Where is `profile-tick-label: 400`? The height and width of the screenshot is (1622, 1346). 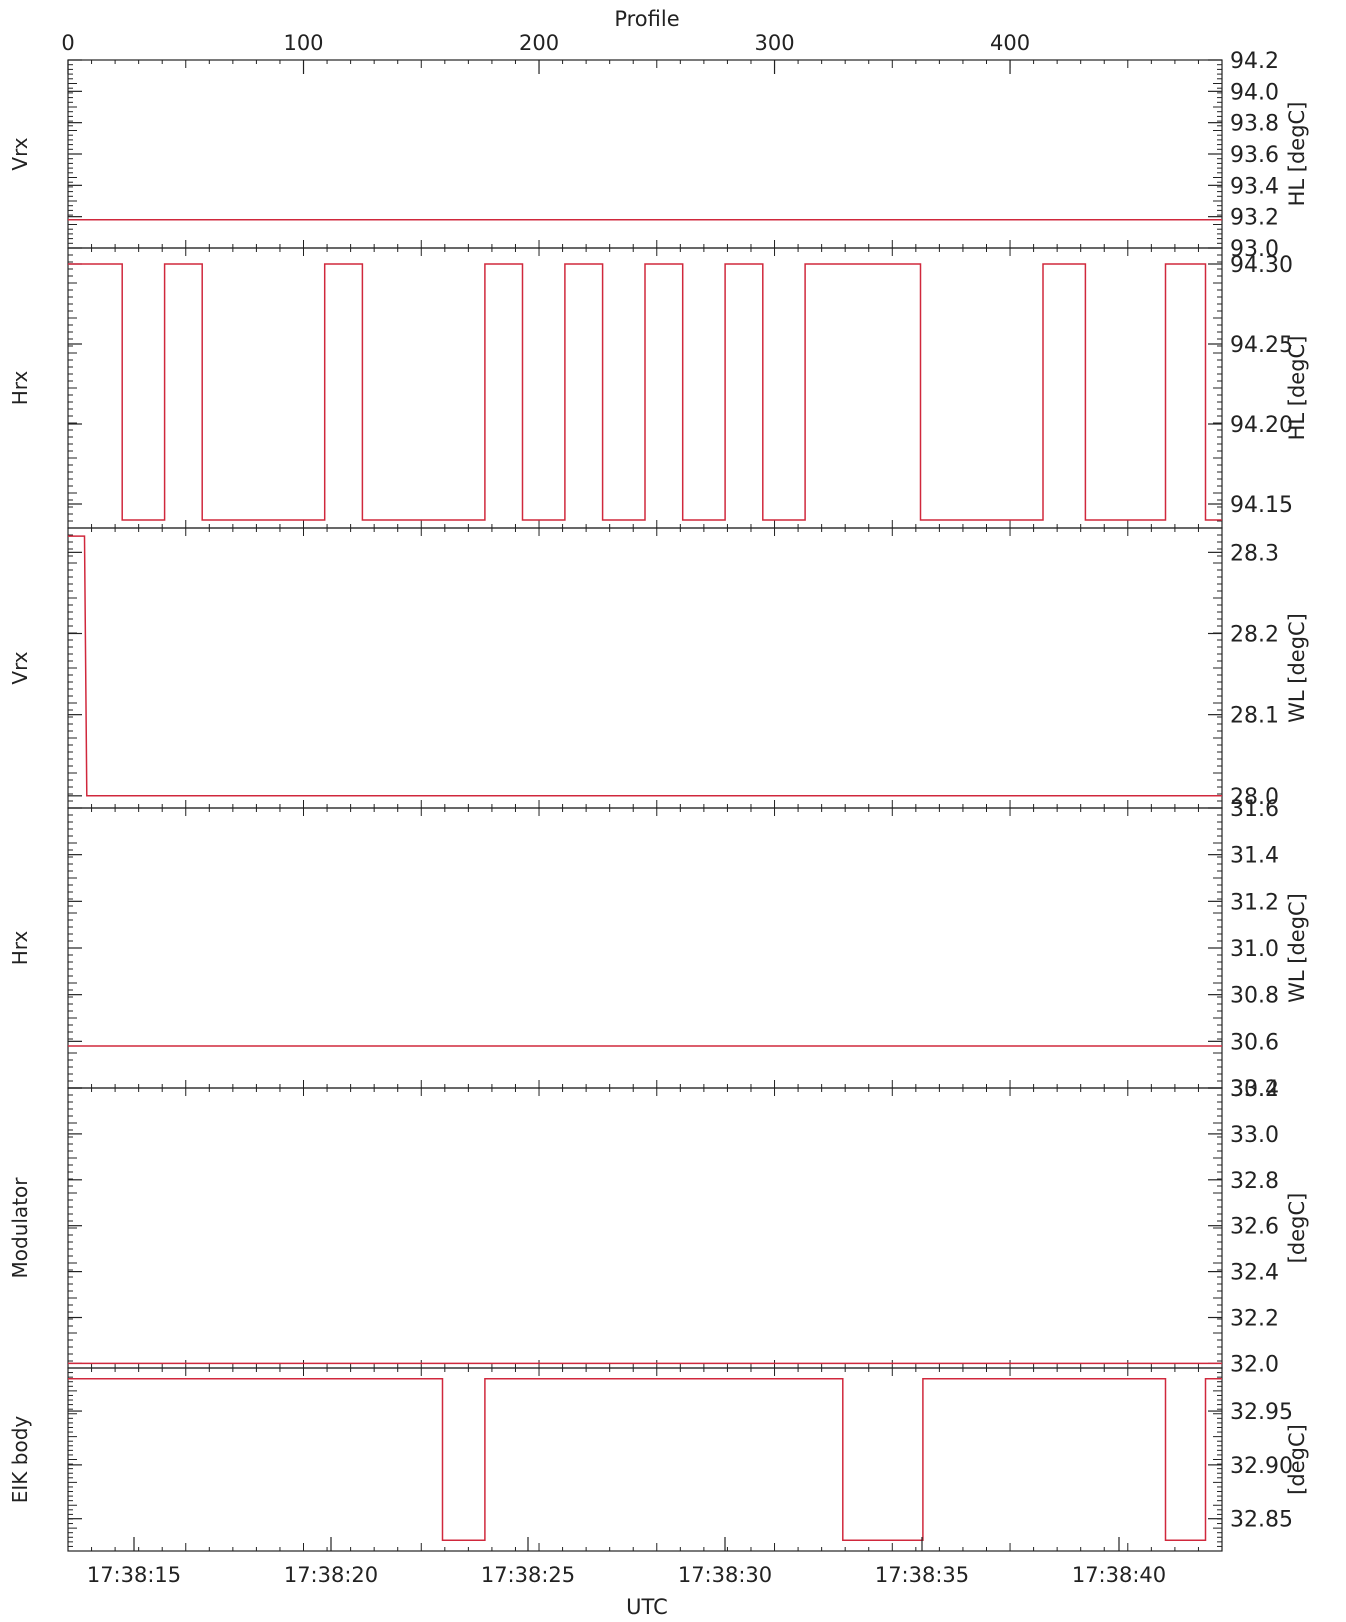
profile-tick-label: 400 is located at coordinates (1010, 43).